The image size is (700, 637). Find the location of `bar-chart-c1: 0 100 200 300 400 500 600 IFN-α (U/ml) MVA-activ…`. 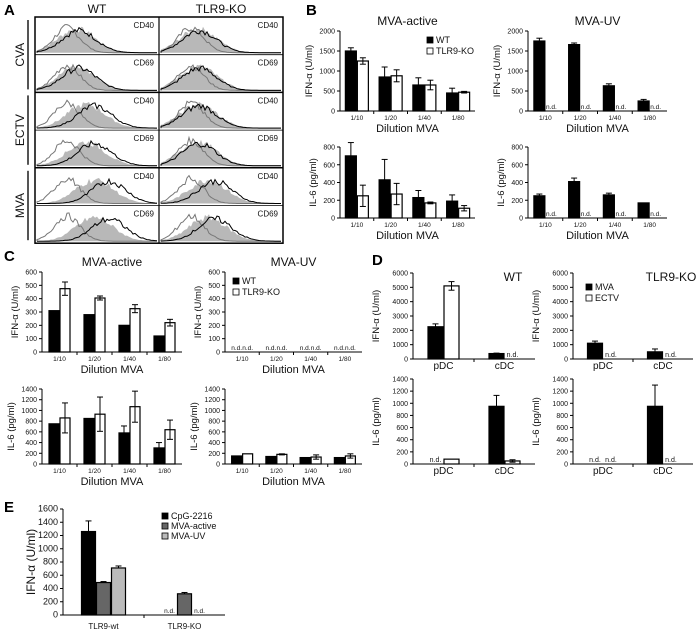

bar-chart-c1: 0 100 200 300 400 500 600 IFN-α (U/ml) MVA-activ… is located at coordinates (96, 315).